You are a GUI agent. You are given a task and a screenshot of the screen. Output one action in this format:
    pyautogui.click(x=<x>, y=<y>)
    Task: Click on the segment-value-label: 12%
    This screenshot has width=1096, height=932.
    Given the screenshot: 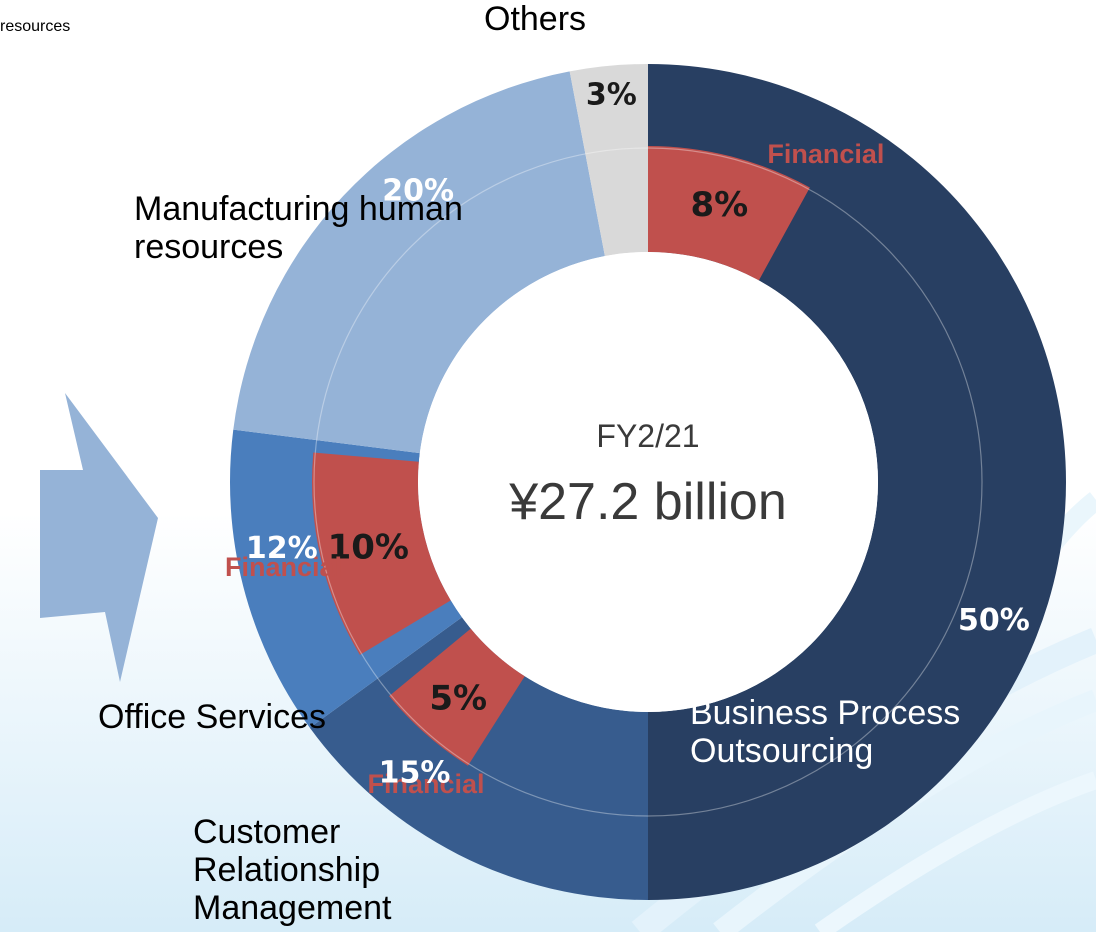 What is the action you would take?
    pyautogui.click(x=282, y=548)
    